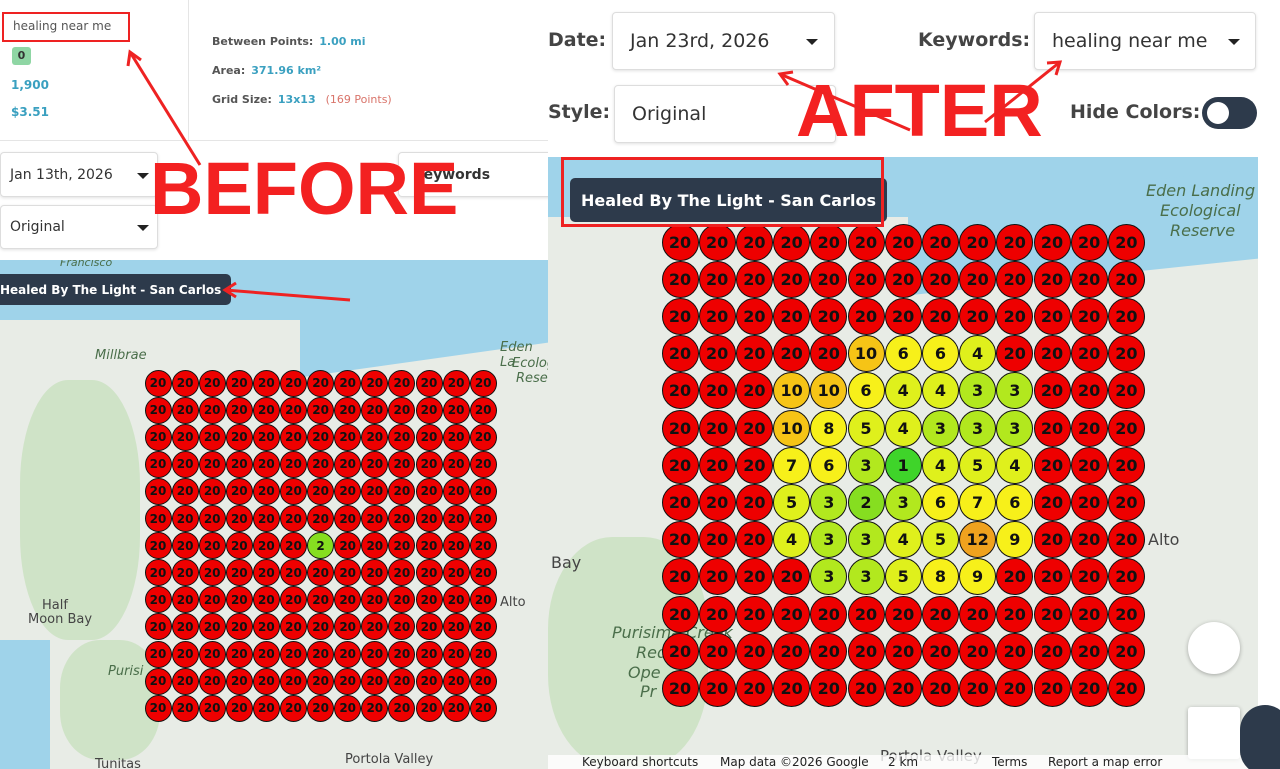 The height and width of the screenshot is (769, 1280). What do you see at coordinates (21, 56) in the screenshot?
I see `rank-badge: 0` at bounding box center [21, 56].